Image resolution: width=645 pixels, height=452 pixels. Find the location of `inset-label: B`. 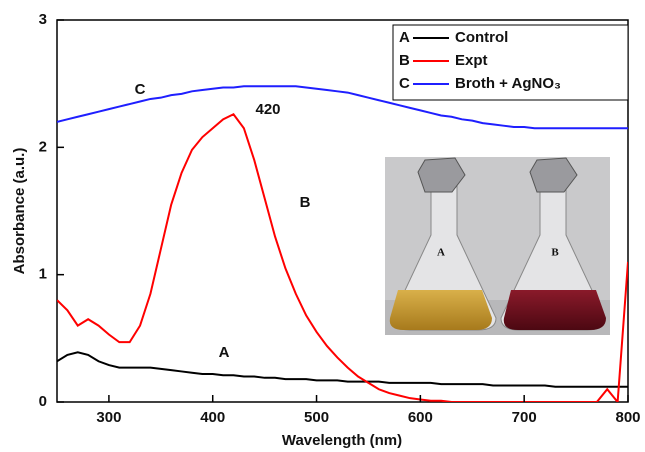

inset-label: B is located at coordinates (555, 253).